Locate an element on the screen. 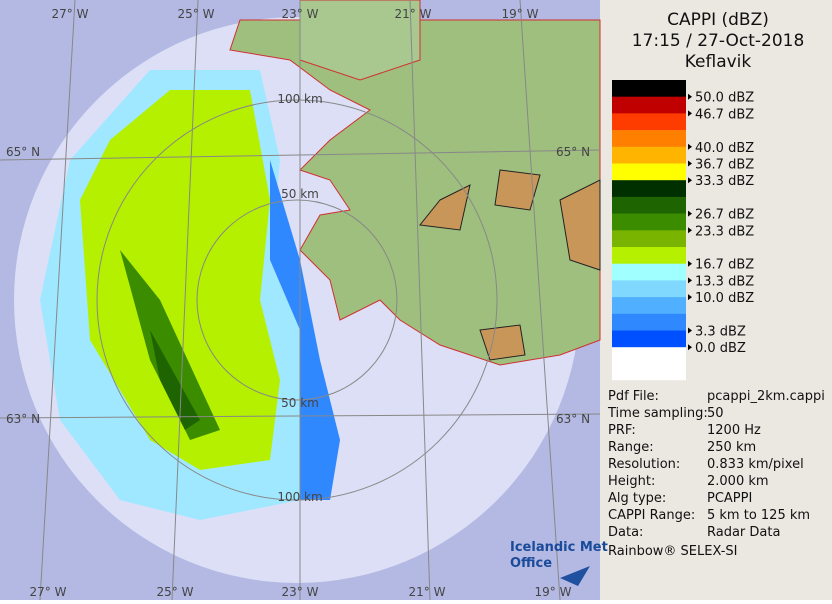 This screenshot has width=832, height=604. info-key: Time sampling: is located at coordinates (657, 413).